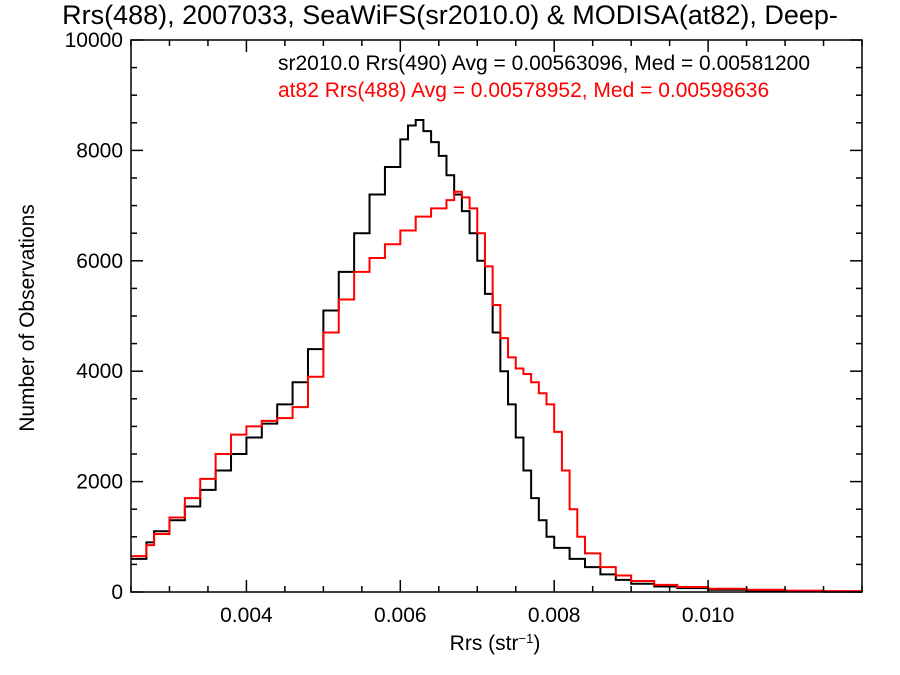 Image resolution: width=900 pixels, height=675 pixels. I want to click on x-tick-label: 0.006, so click(400, 615).